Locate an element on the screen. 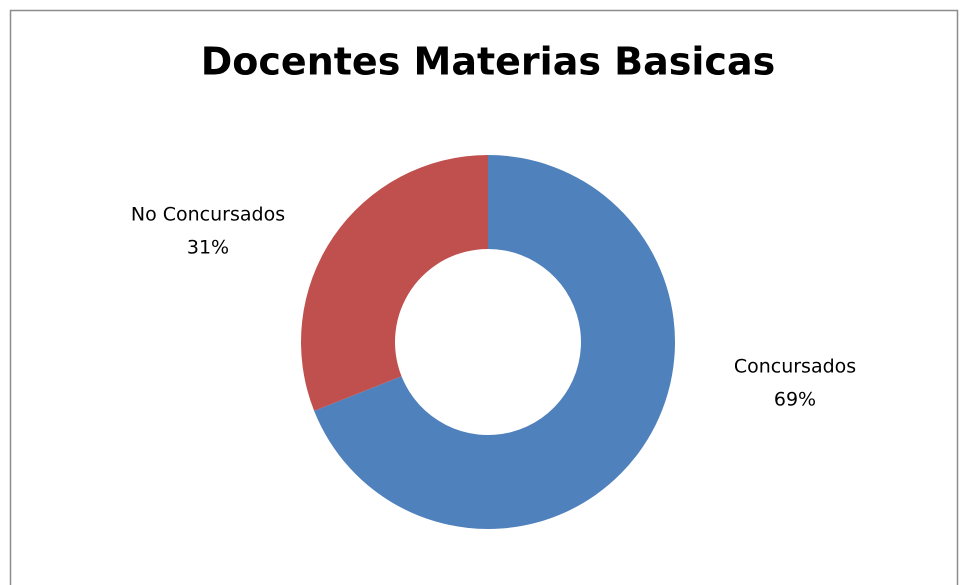 The width and height of the screenshot is (960, 585). donut-slice is located at coordinates (394, 283).